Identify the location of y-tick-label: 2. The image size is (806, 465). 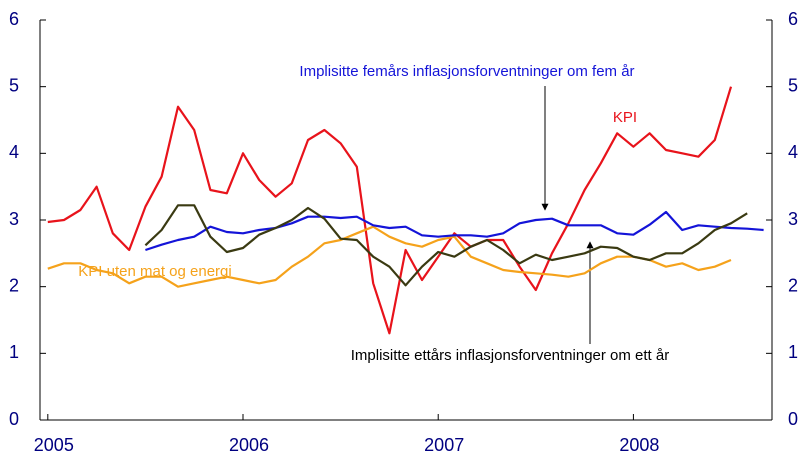
(14, 285).